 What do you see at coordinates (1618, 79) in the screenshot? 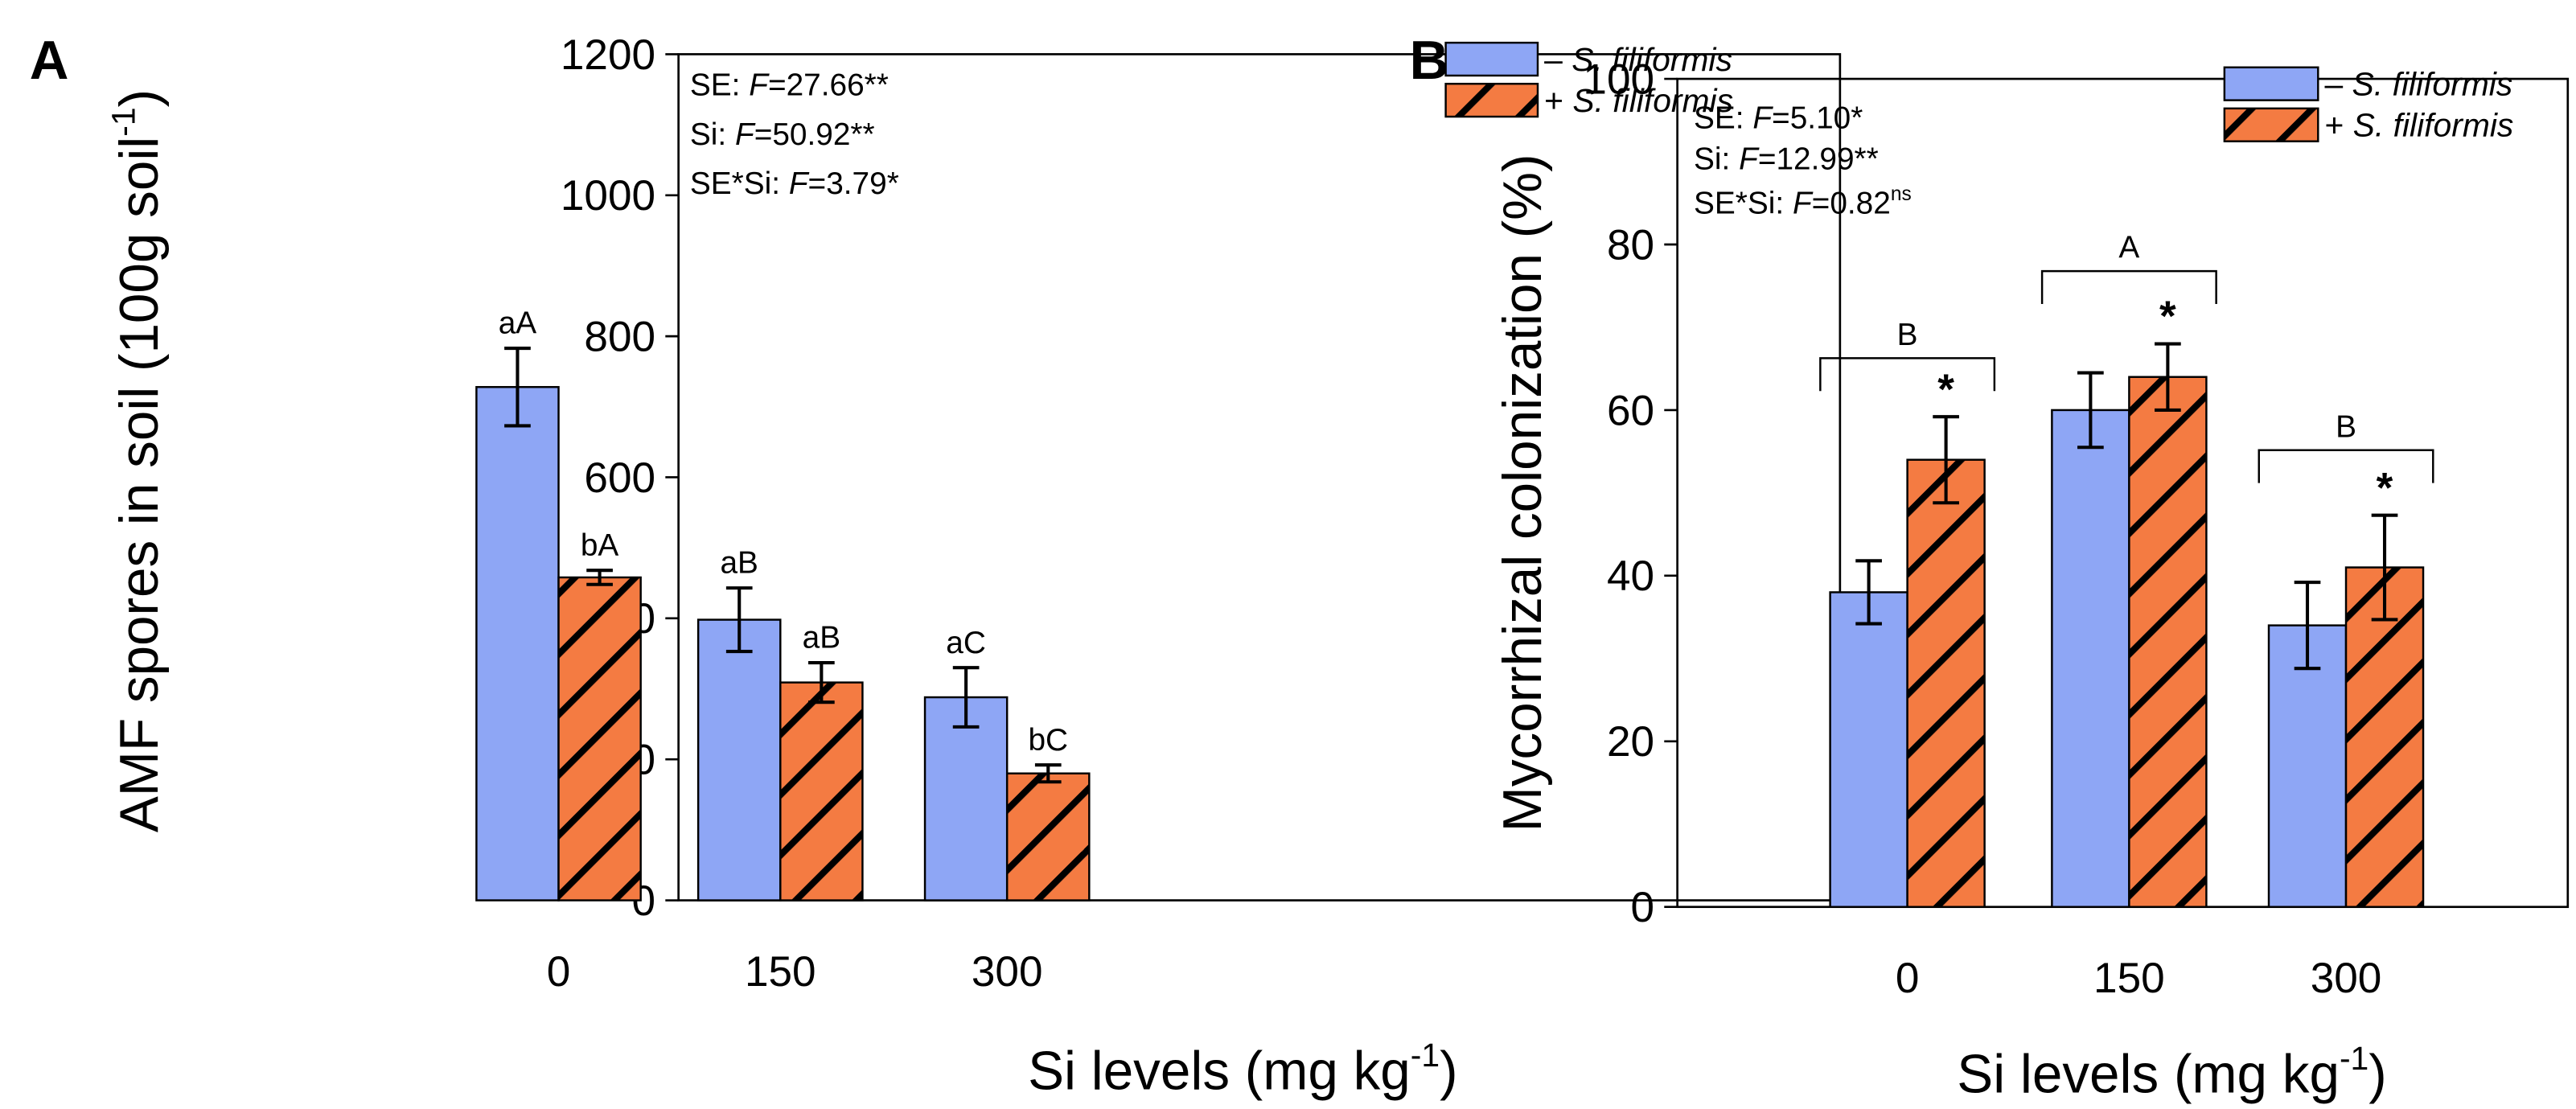
I see `y-tick-label: 100` at bounding box center [1618, 79].